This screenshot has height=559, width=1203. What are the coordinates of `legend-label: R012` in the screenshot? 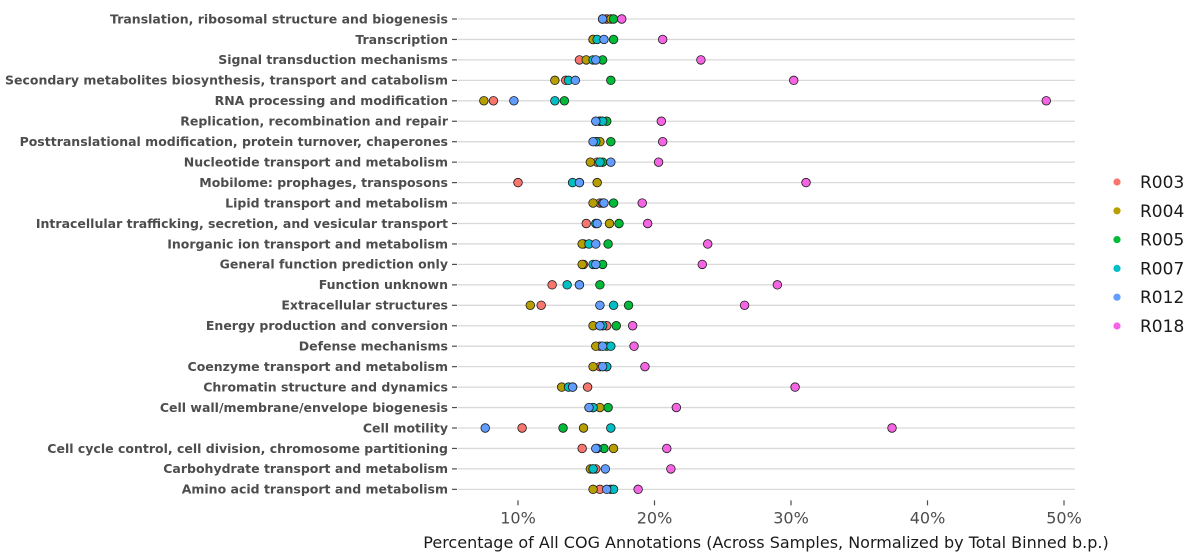 It's located at (1162, 298).